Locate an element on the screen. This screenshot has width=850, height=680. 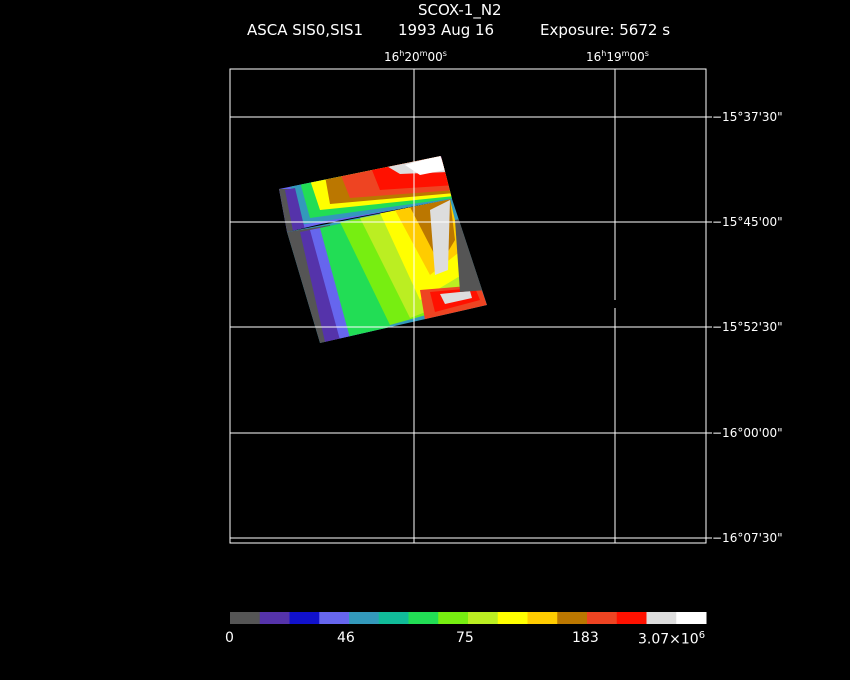
exposure-label: Exposure: 5672 s is located at coordinates (605, 30).